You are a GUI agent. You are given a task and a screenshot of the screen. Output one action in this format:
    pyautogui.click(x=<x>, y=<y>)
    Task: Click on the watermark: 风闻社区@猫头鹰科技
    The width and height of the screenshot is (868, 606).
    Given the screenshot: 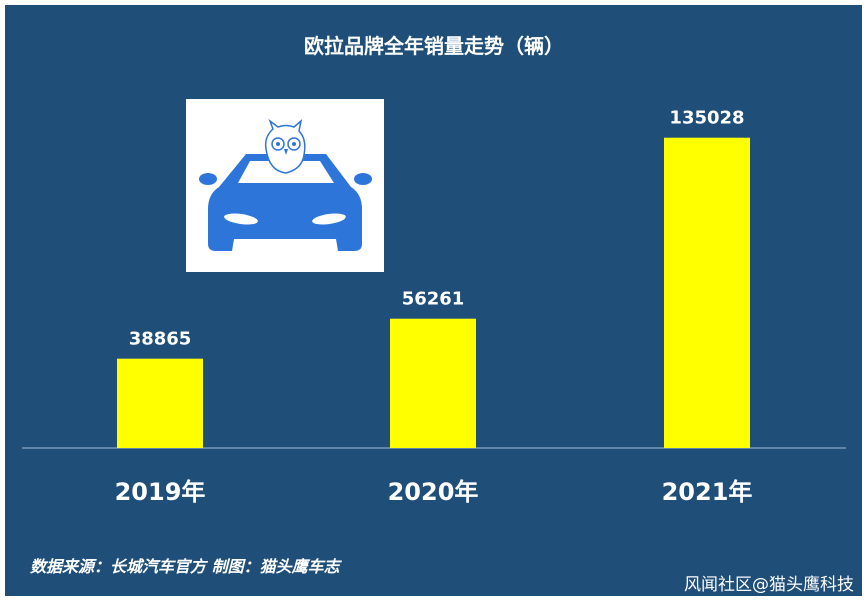 What is the action you would take?
    pyautogui.click(x=769, y=585)
    